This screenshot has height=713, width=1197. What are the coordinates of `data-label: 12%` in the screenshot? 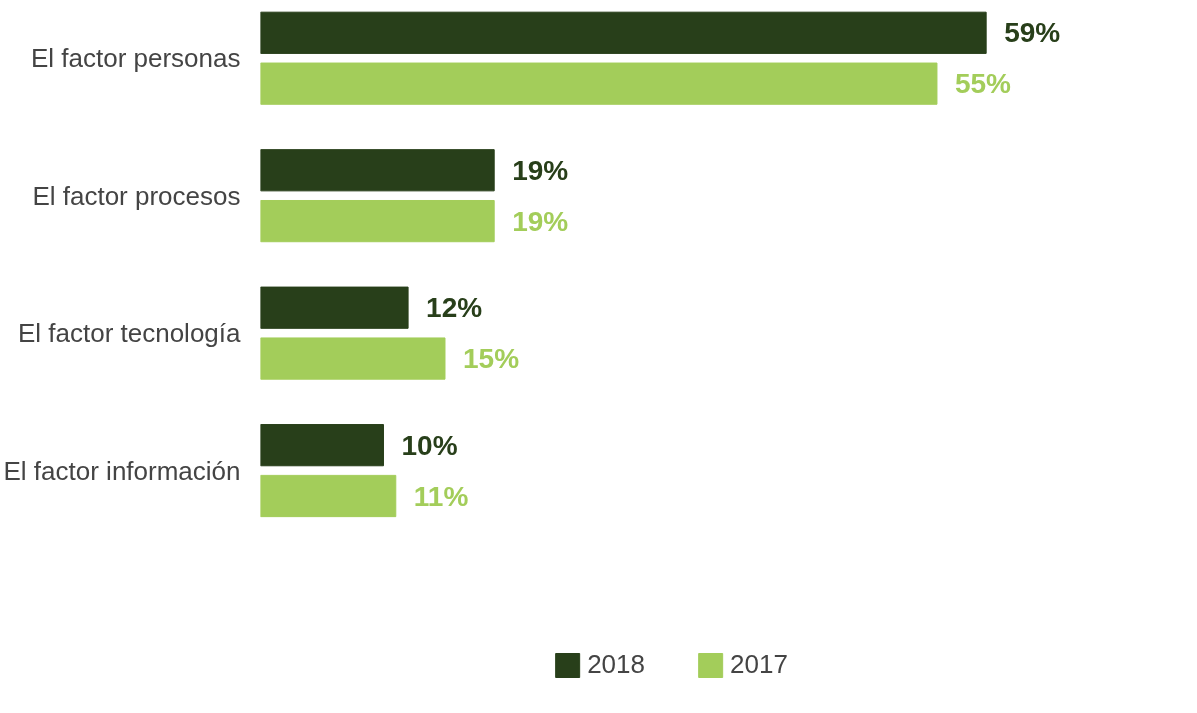 It's located at (454, 308).